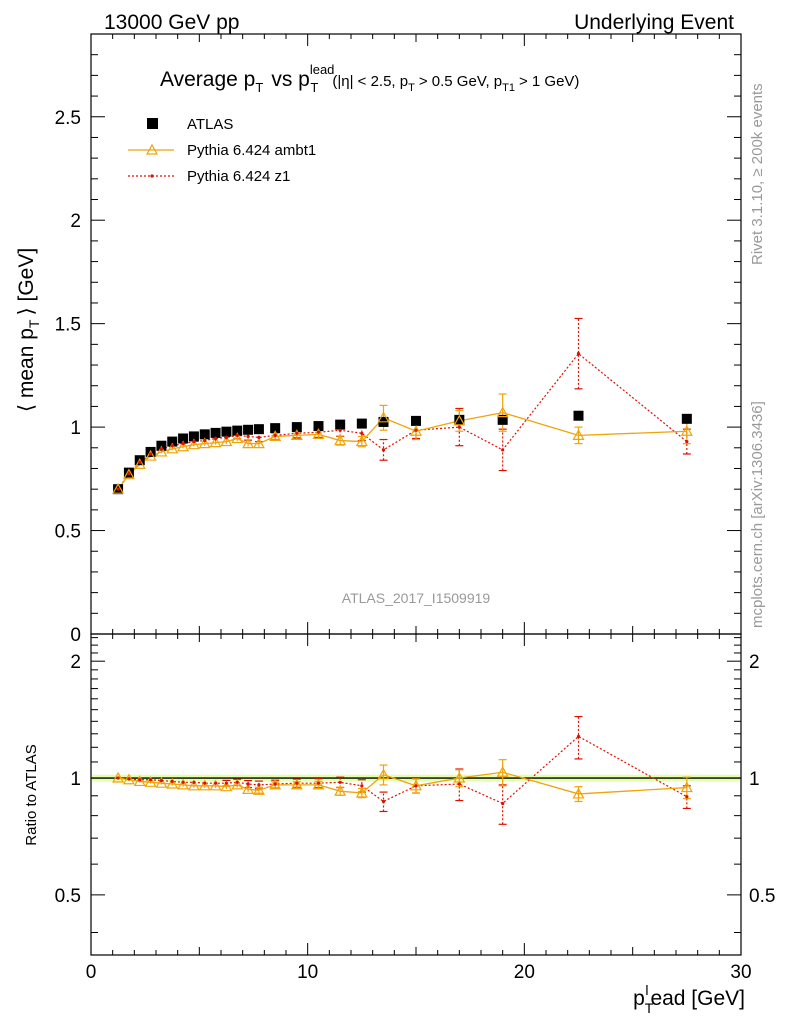  Describe the element at coordinates (524, 972) in the screenshot. I see `x-tick-label: 20` at that location.